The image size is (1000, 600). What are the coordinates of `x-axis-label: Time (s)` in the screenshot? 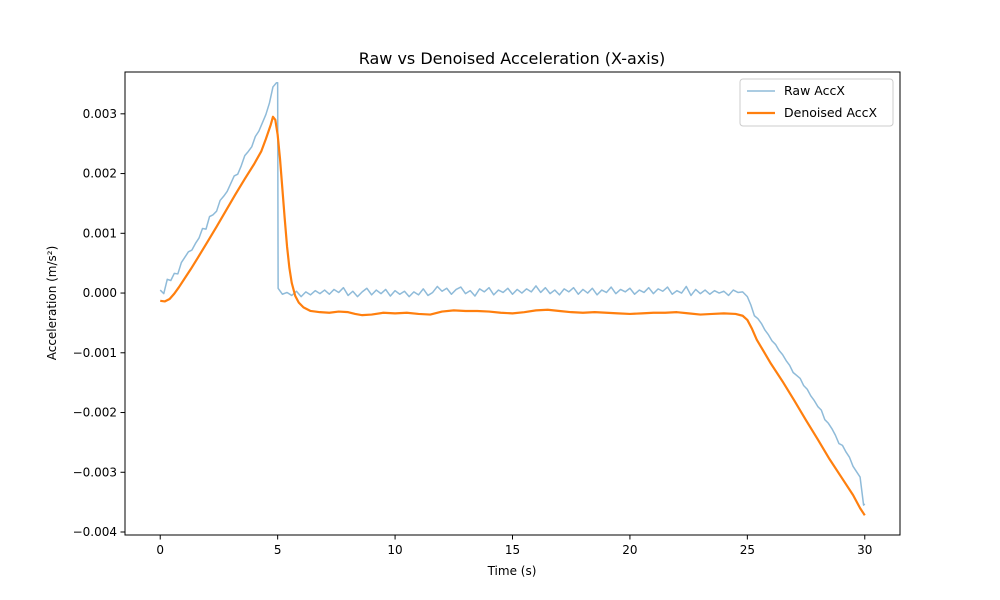 It's located at (512, 571).